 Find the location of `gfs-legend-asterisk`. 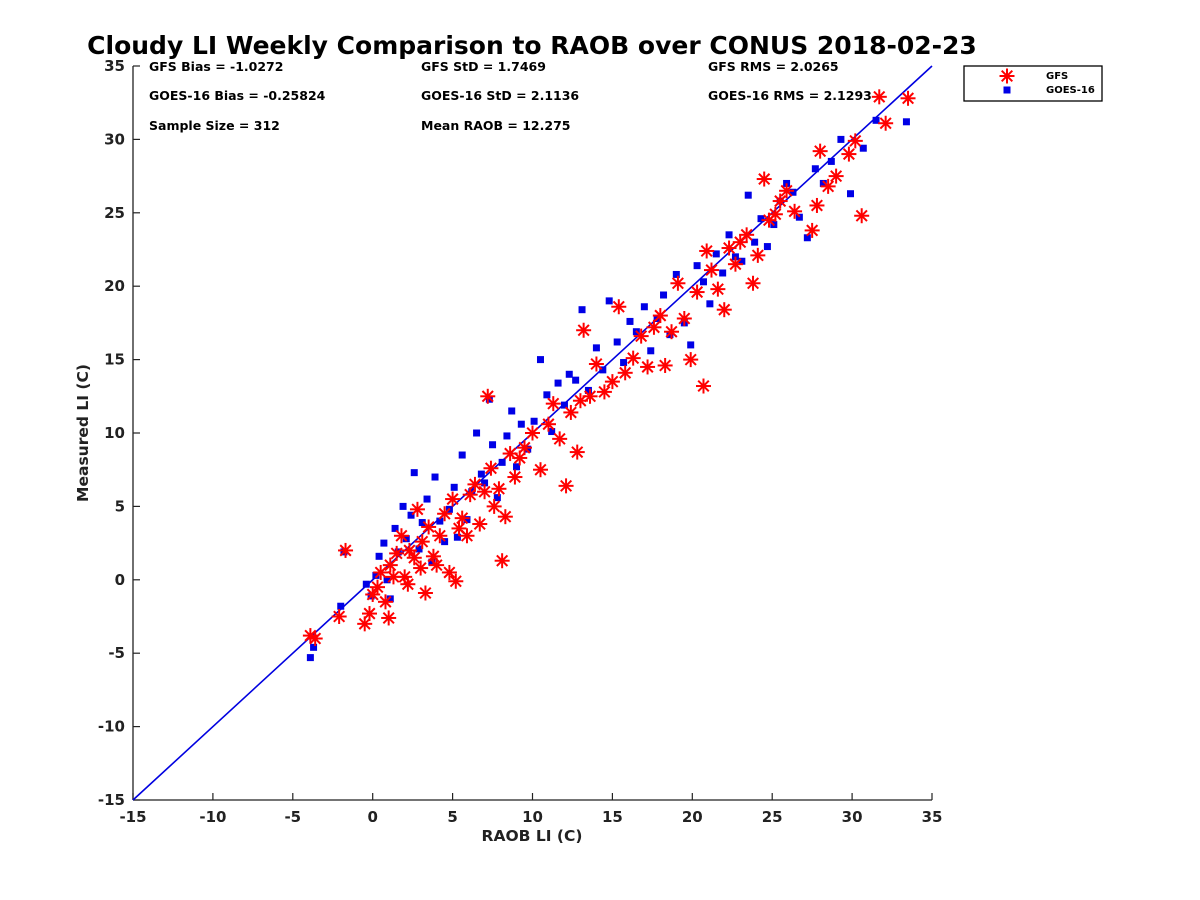

gfs-legend-asterisk is located at coordinates (1007, 76).